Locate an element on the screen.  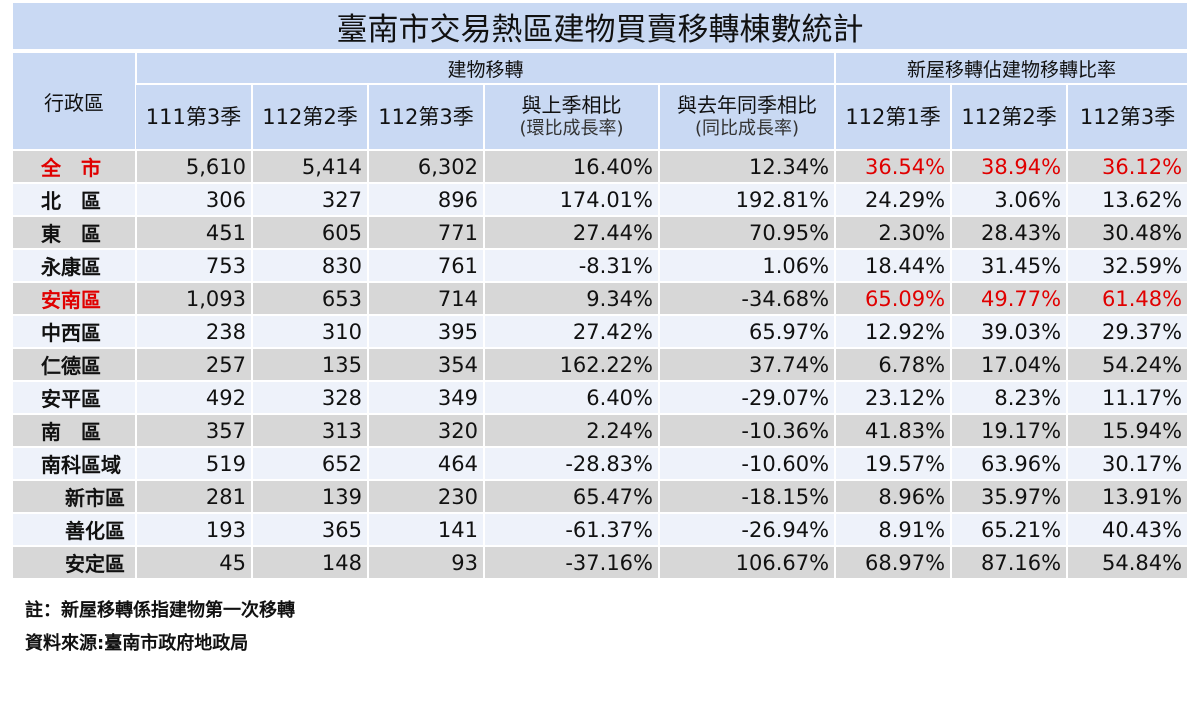
transfer-value-cell: 5,414 is located at coordinates (309, 167).